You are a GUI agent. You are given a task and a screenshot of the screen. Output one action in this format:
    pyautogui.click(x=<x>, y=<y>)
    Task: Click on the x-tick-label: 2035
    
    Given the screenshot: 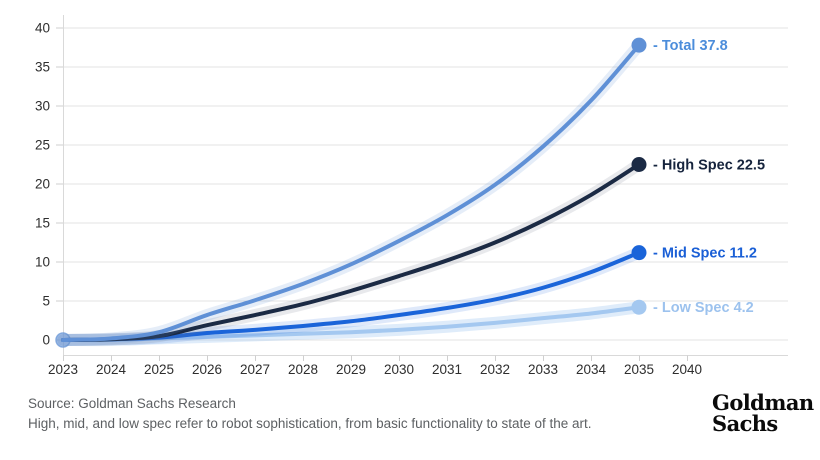 What is the action you would take?
    pyautogui.click(x=639, y=369)
    